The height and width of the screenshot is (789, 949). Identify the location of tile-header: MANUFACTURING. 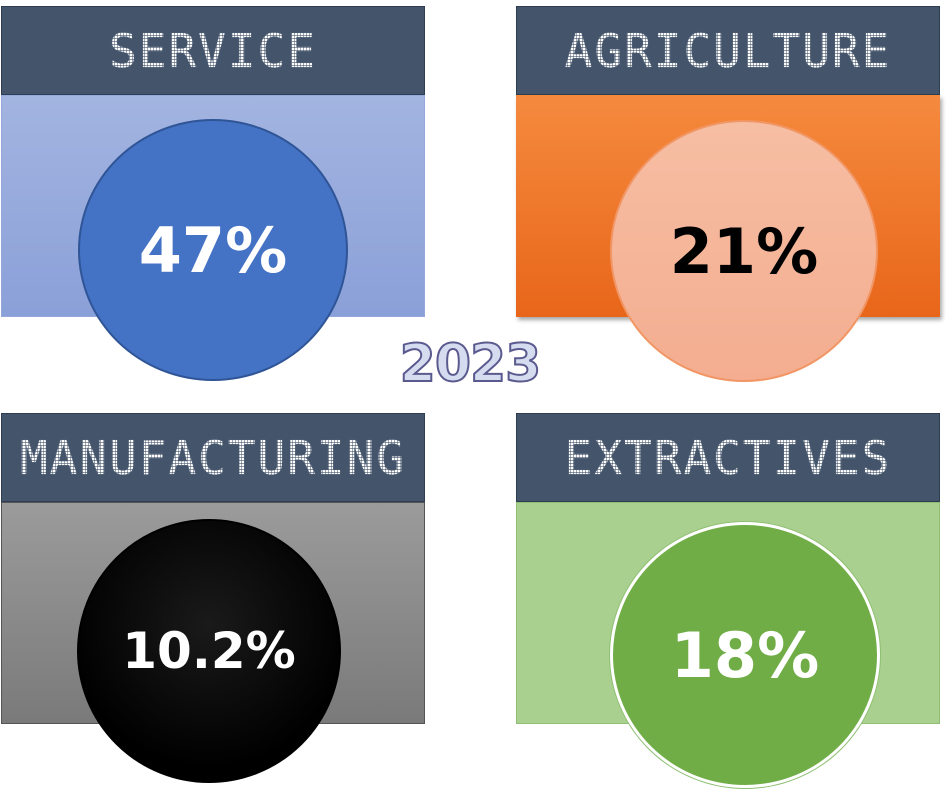
(213, 457).